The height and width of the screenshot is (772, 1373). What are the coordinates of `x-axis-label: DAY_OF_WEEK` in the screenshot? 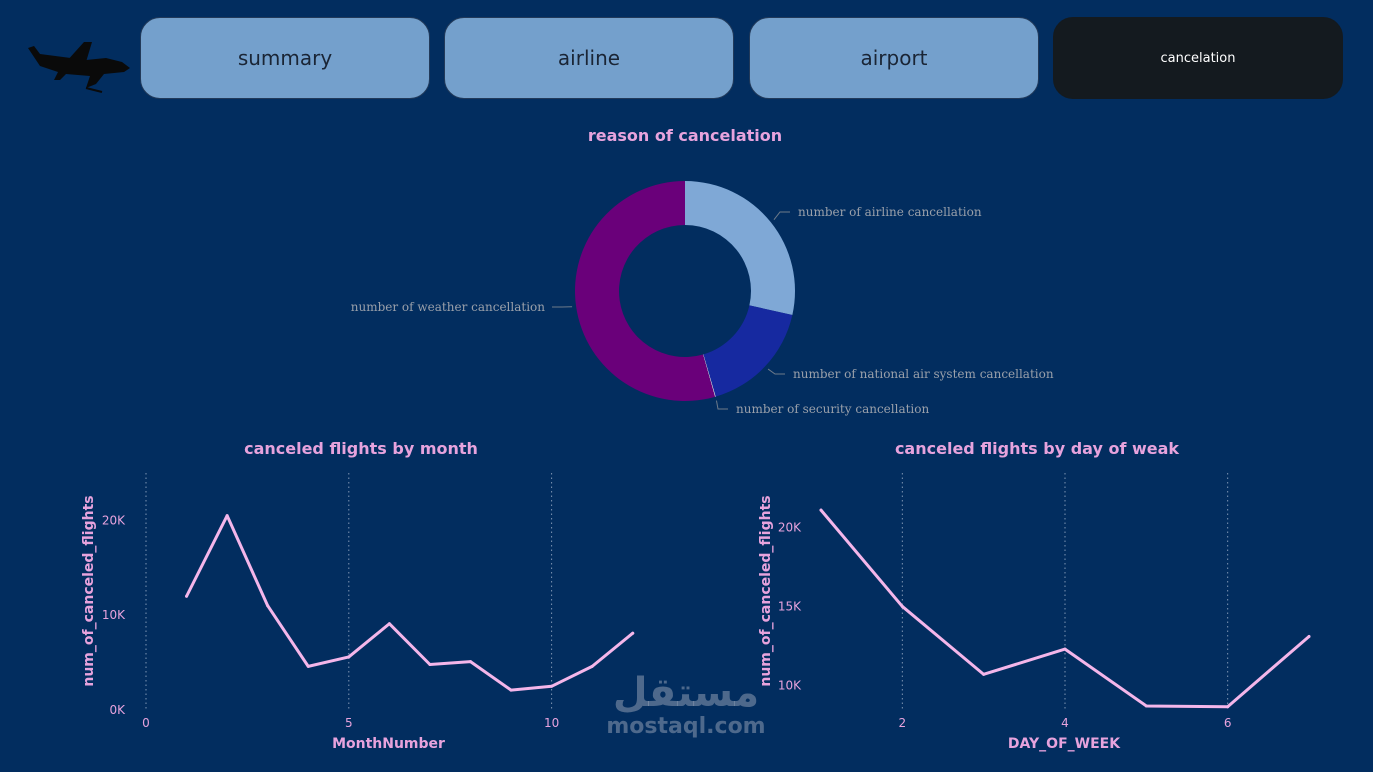 It's located at (1064, 744).